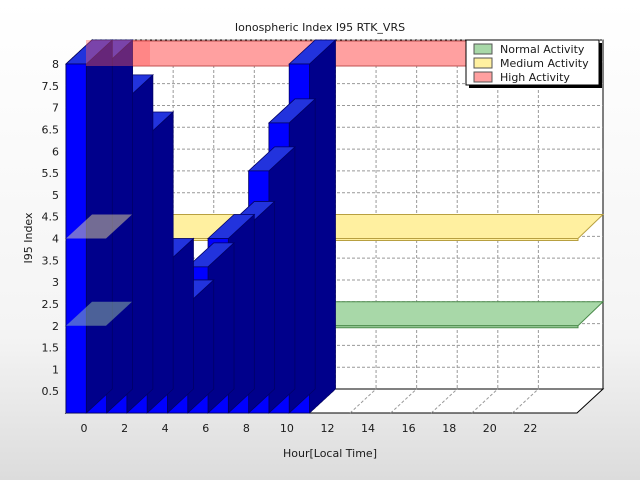  I want to click on y-tick-label: 0.5, so click(51, 391).